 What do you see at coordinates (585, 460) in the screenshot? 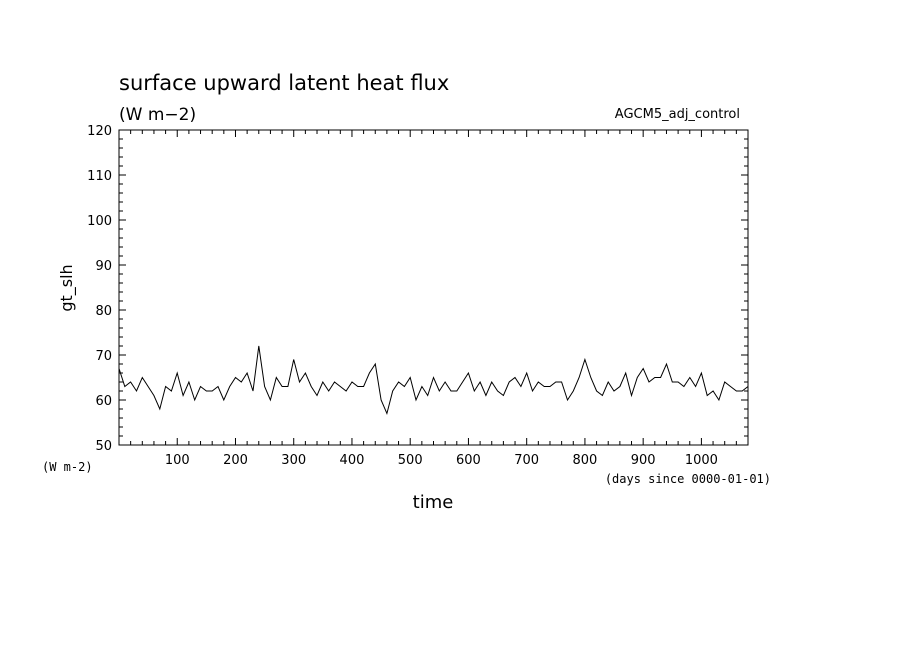
I see `x-tick-label: 800` at bounding box center [585, 460].